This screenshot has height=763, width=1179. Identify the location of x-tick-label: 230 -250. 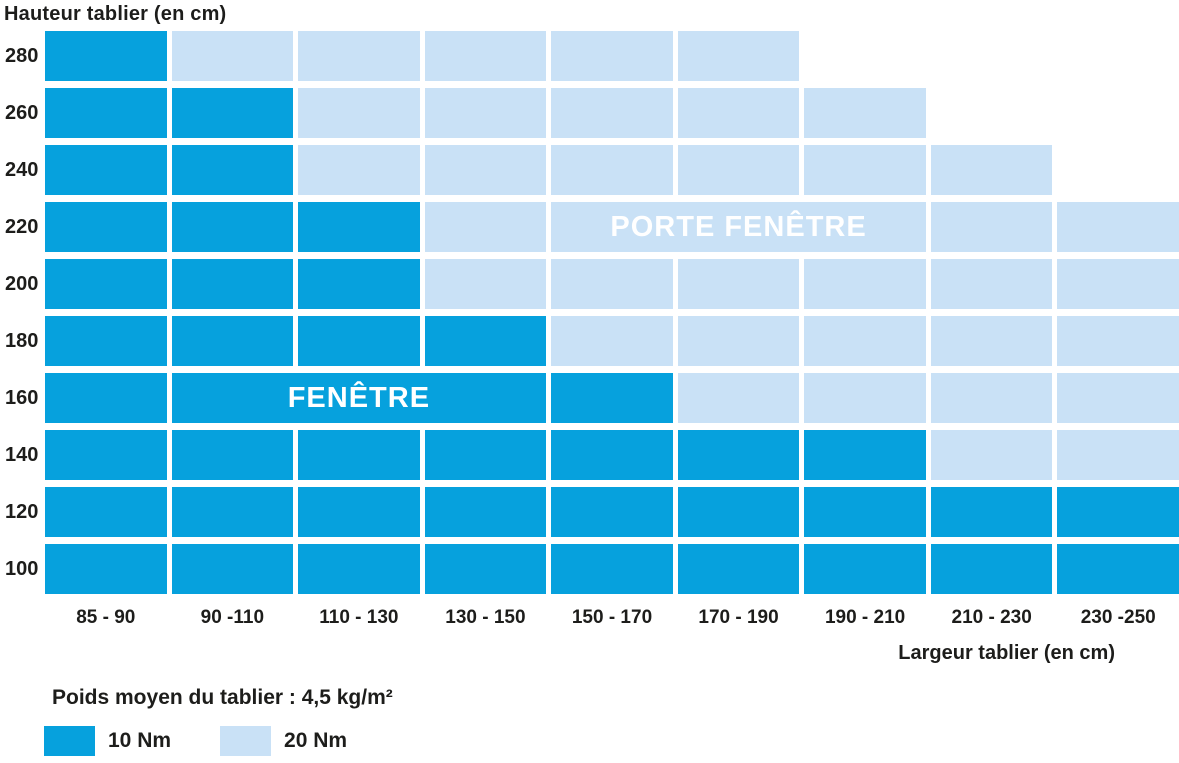
(1118, 617).